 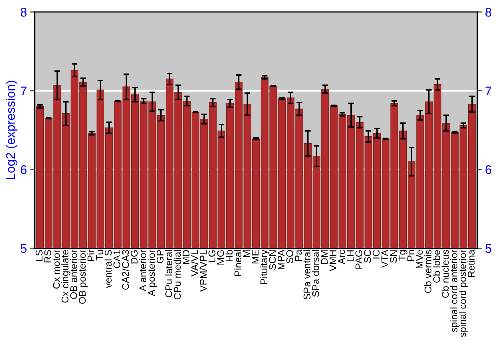 I want to click on x-tick-label: MD, so click(x=186, y=257).